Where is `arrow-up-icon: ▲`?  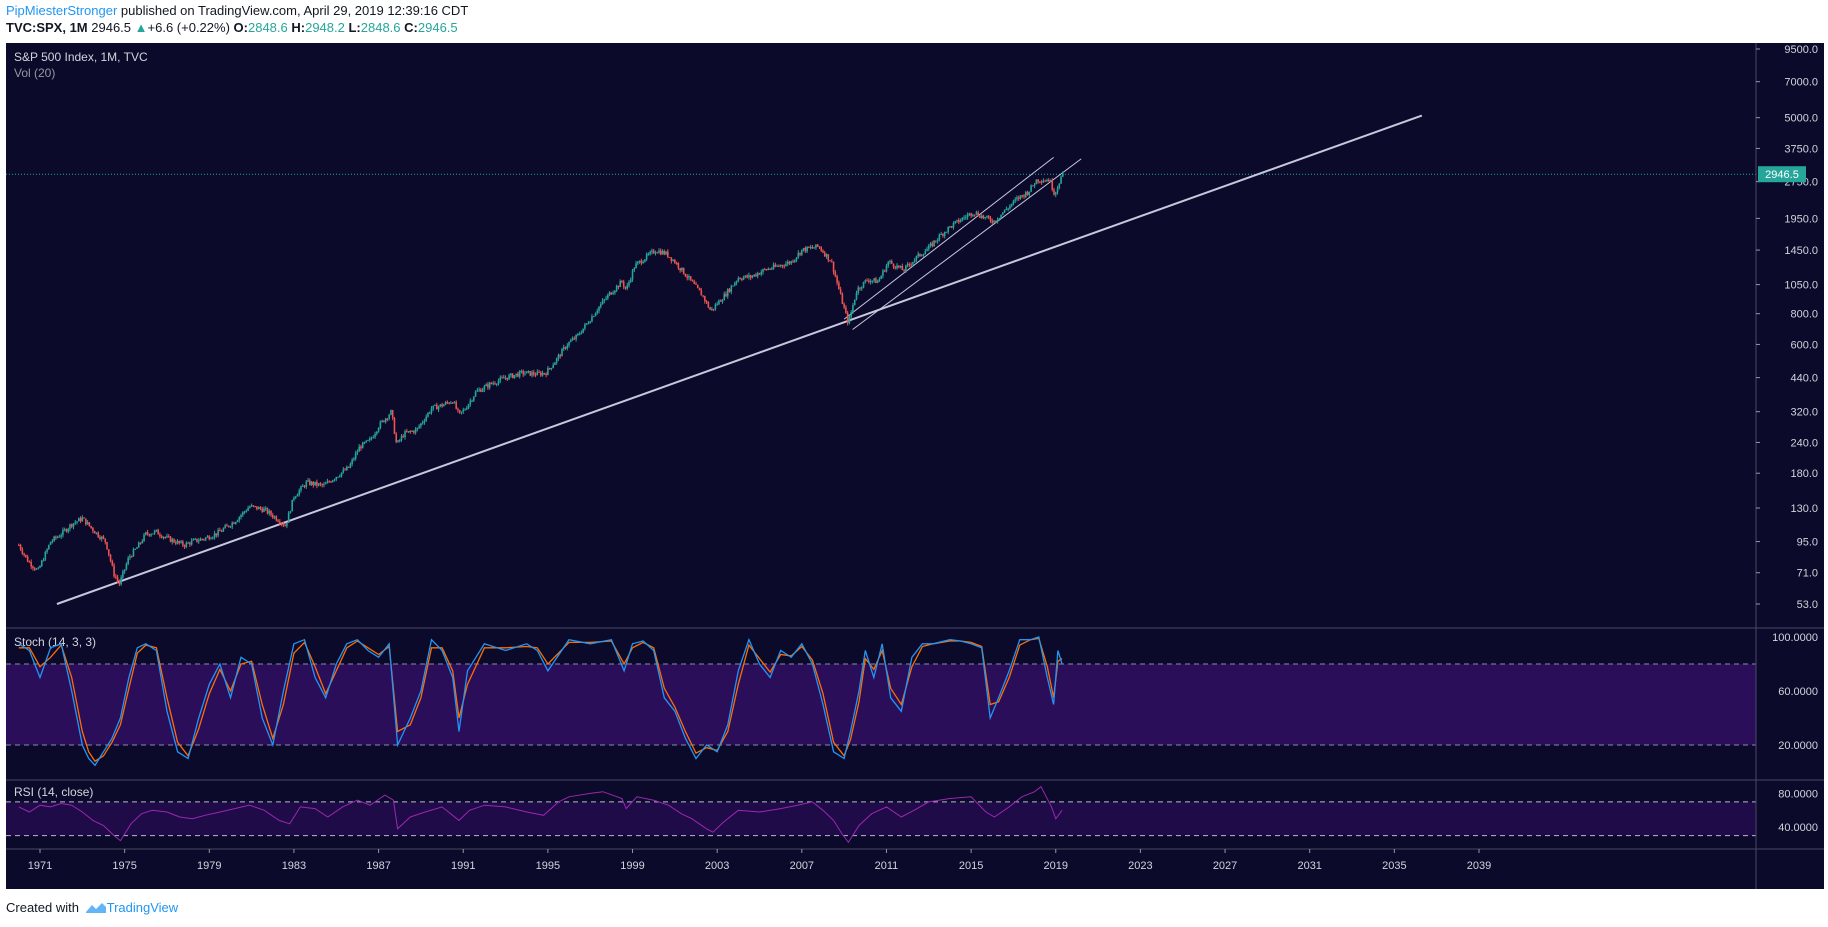
arrow-up-icon: ▲ is located at coordinates (141, 27).